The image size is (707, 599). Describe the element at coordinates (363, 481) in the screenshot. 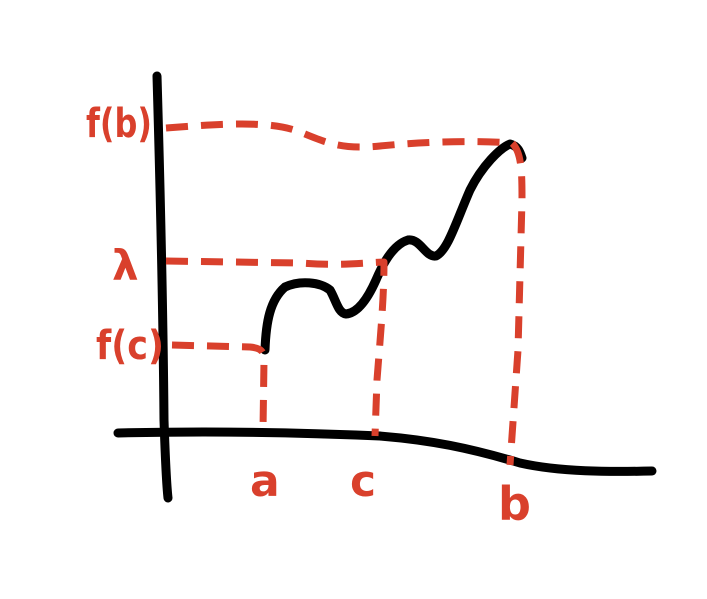

I see `label-c: c` at that location.